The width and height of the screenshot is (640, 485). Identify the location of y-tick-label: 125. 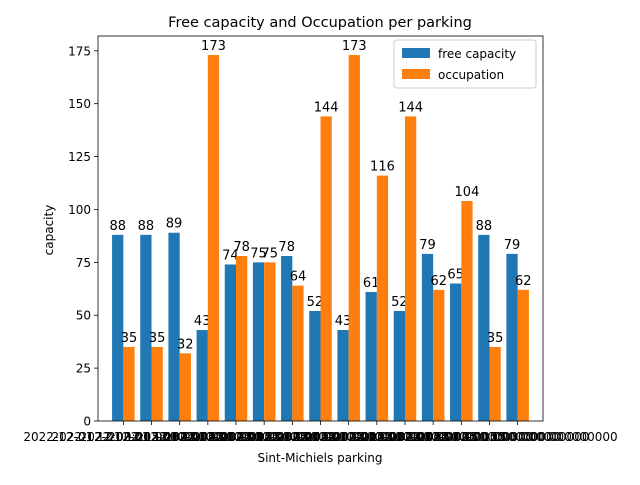
(79, 157).